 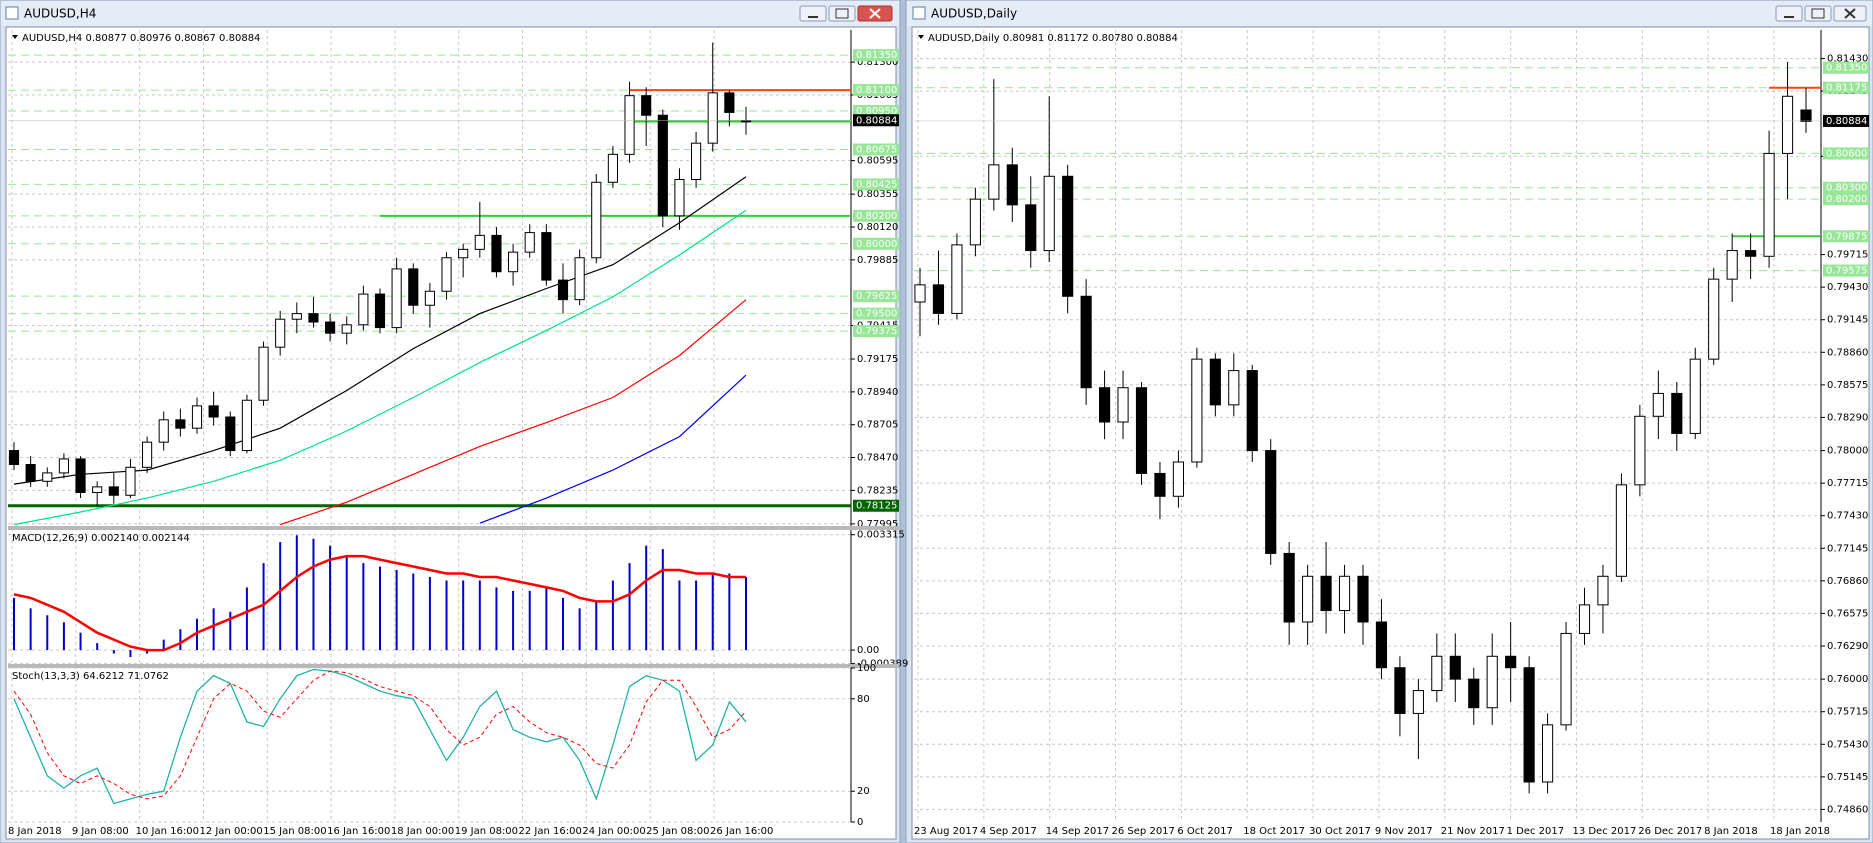 I want to click on maximize-glyph, so click(x=1818, y=13).